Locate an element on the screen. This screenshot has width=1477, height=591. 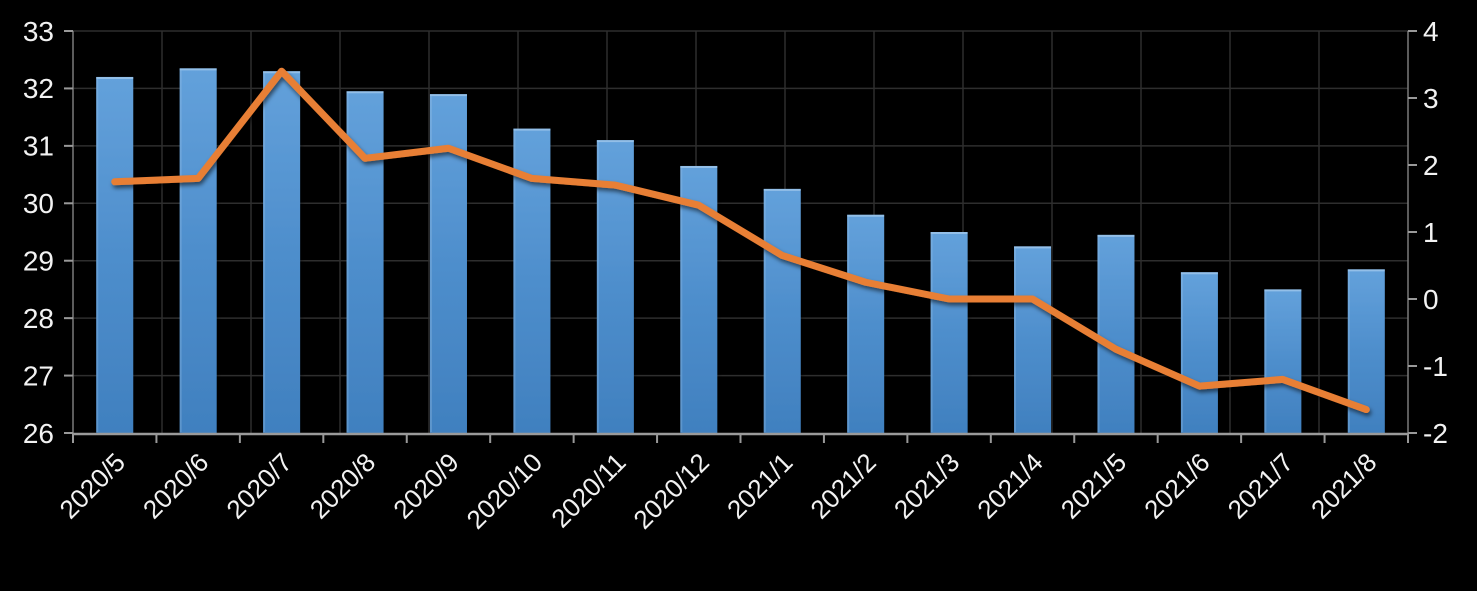
x-axis-label: 2020/5 is located at coordinates (92, 485).